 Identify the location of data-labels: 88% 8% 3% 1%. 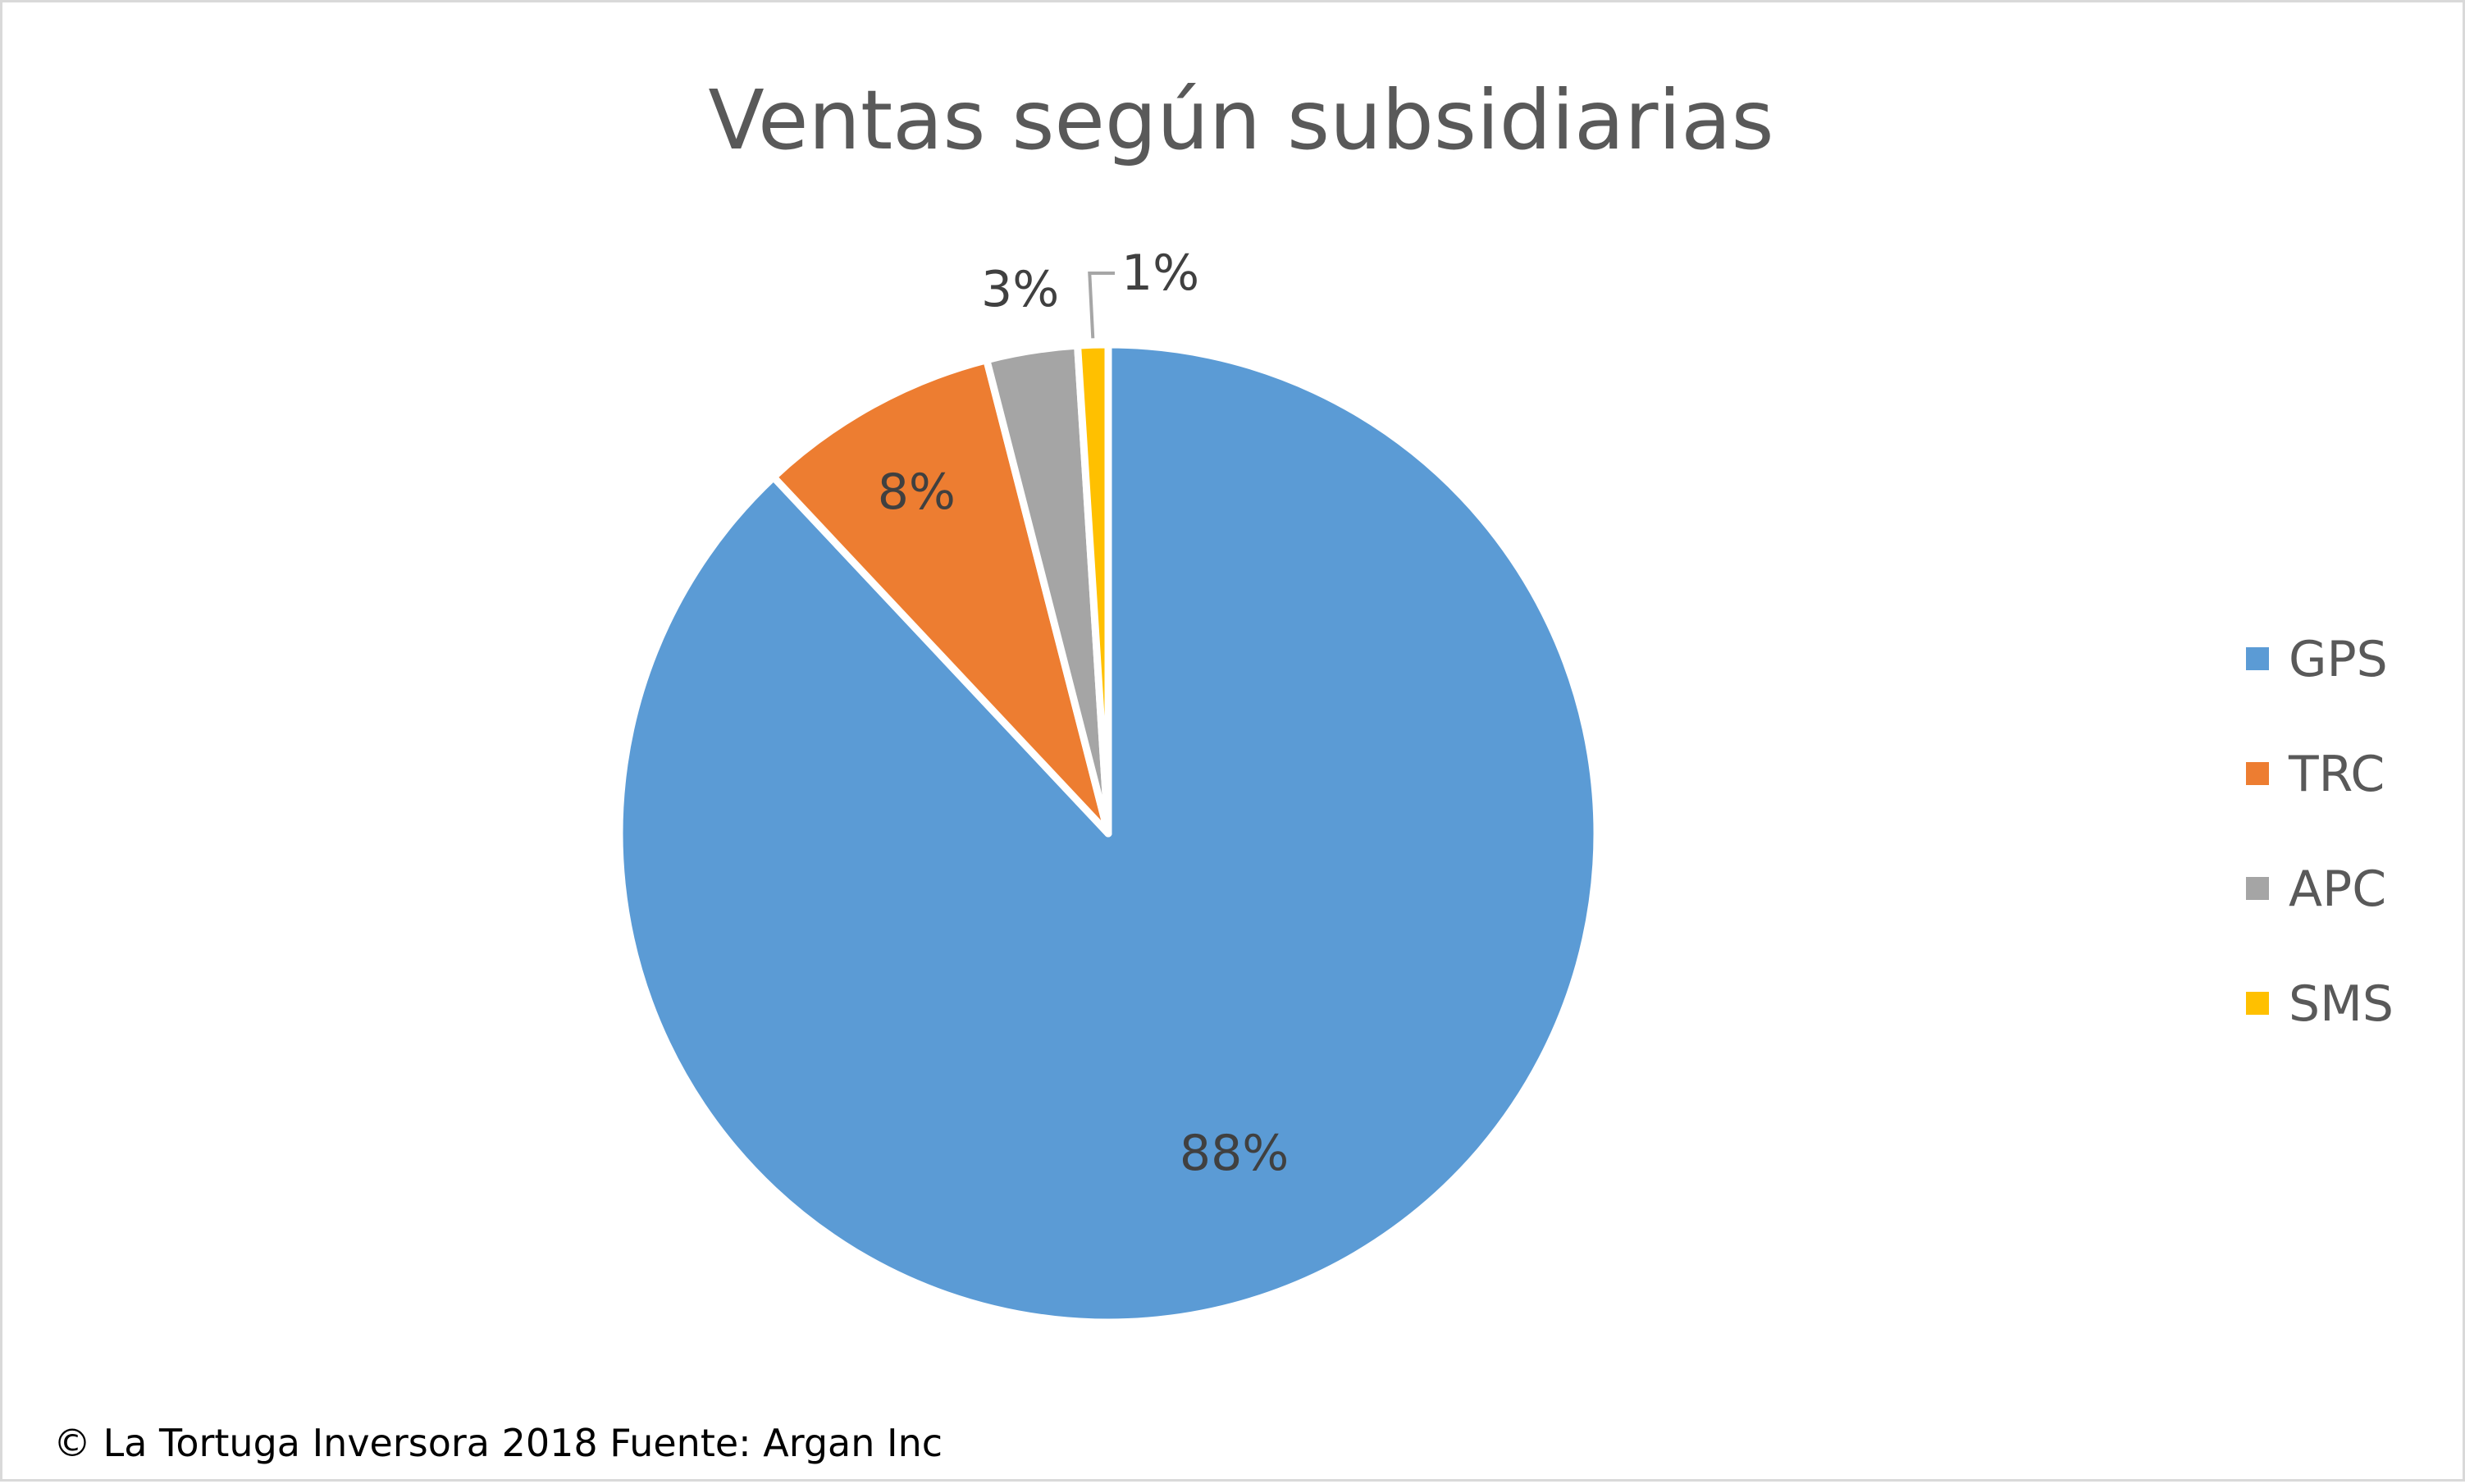
(1084, 713).